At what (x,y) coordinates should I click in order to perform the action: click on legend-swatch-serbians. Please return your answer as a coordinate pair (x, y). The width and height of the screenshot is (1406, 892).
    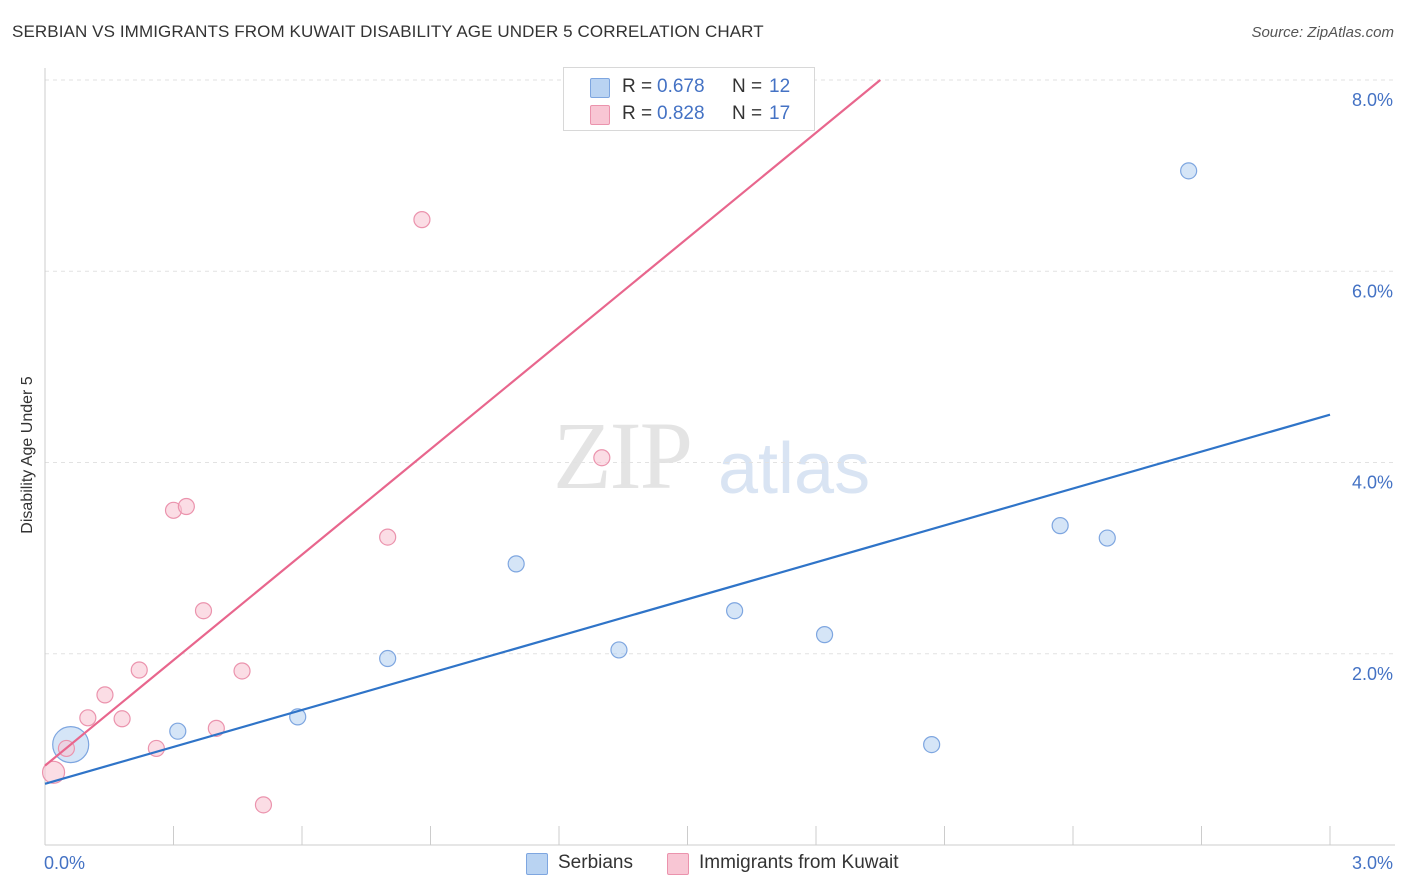
    Looking at the image, I should click on (600, 88).